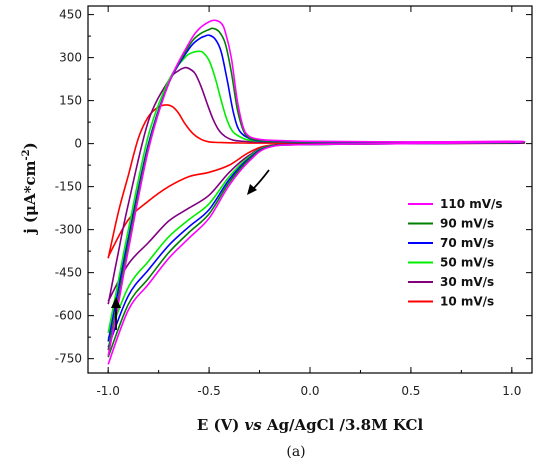 The image size is (550, 467). Describe the element at coordinates (70, 101) in the screenshot. I see `y-tick-label: 150` at that location.